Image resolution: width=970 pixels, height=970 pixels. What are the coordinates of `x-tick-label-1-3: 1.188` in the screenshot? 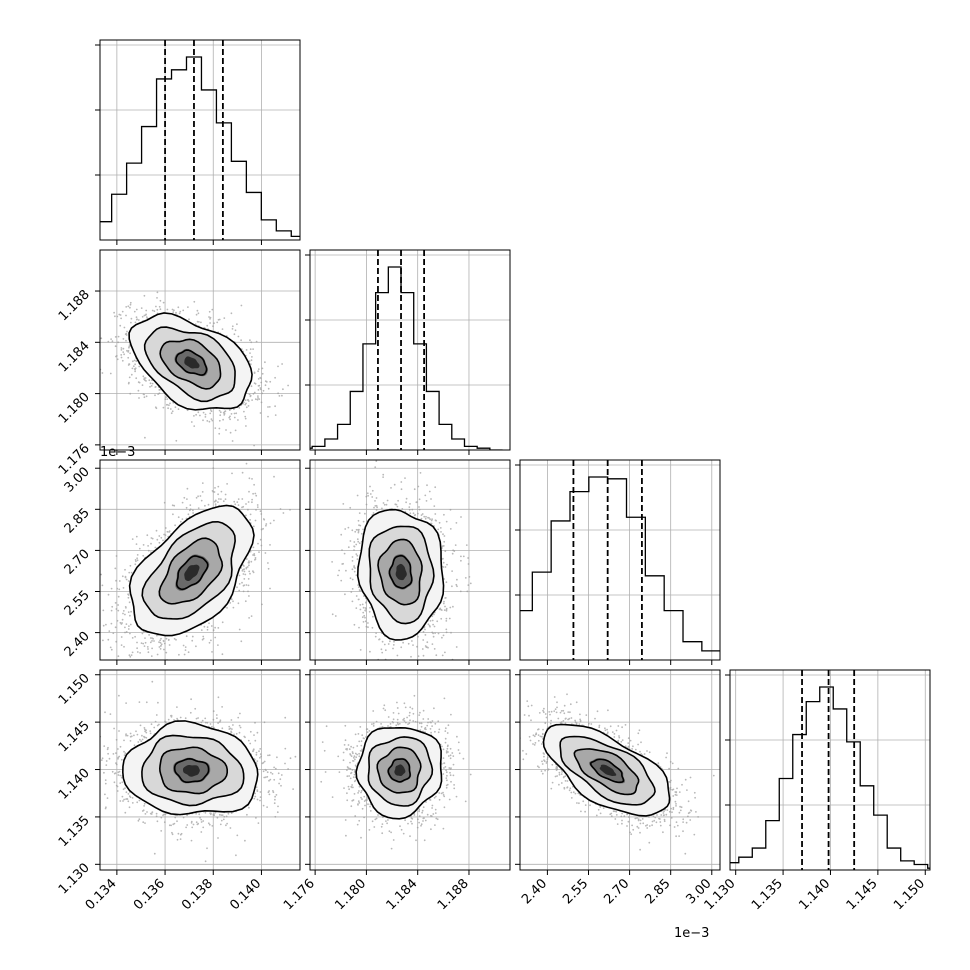 It's located at (453, 894).